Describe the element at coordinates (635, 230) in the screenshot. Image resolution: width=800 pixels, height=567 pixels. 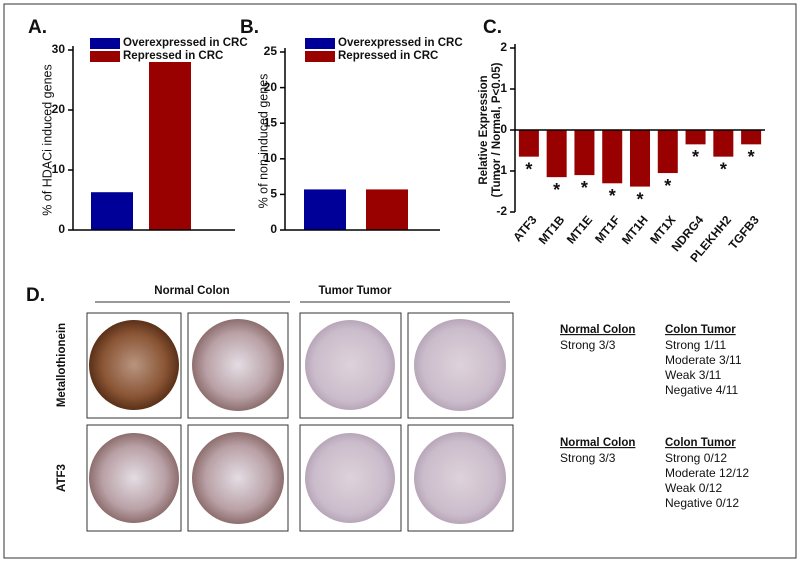
I see `x-tick-label: MT1H` at that location.